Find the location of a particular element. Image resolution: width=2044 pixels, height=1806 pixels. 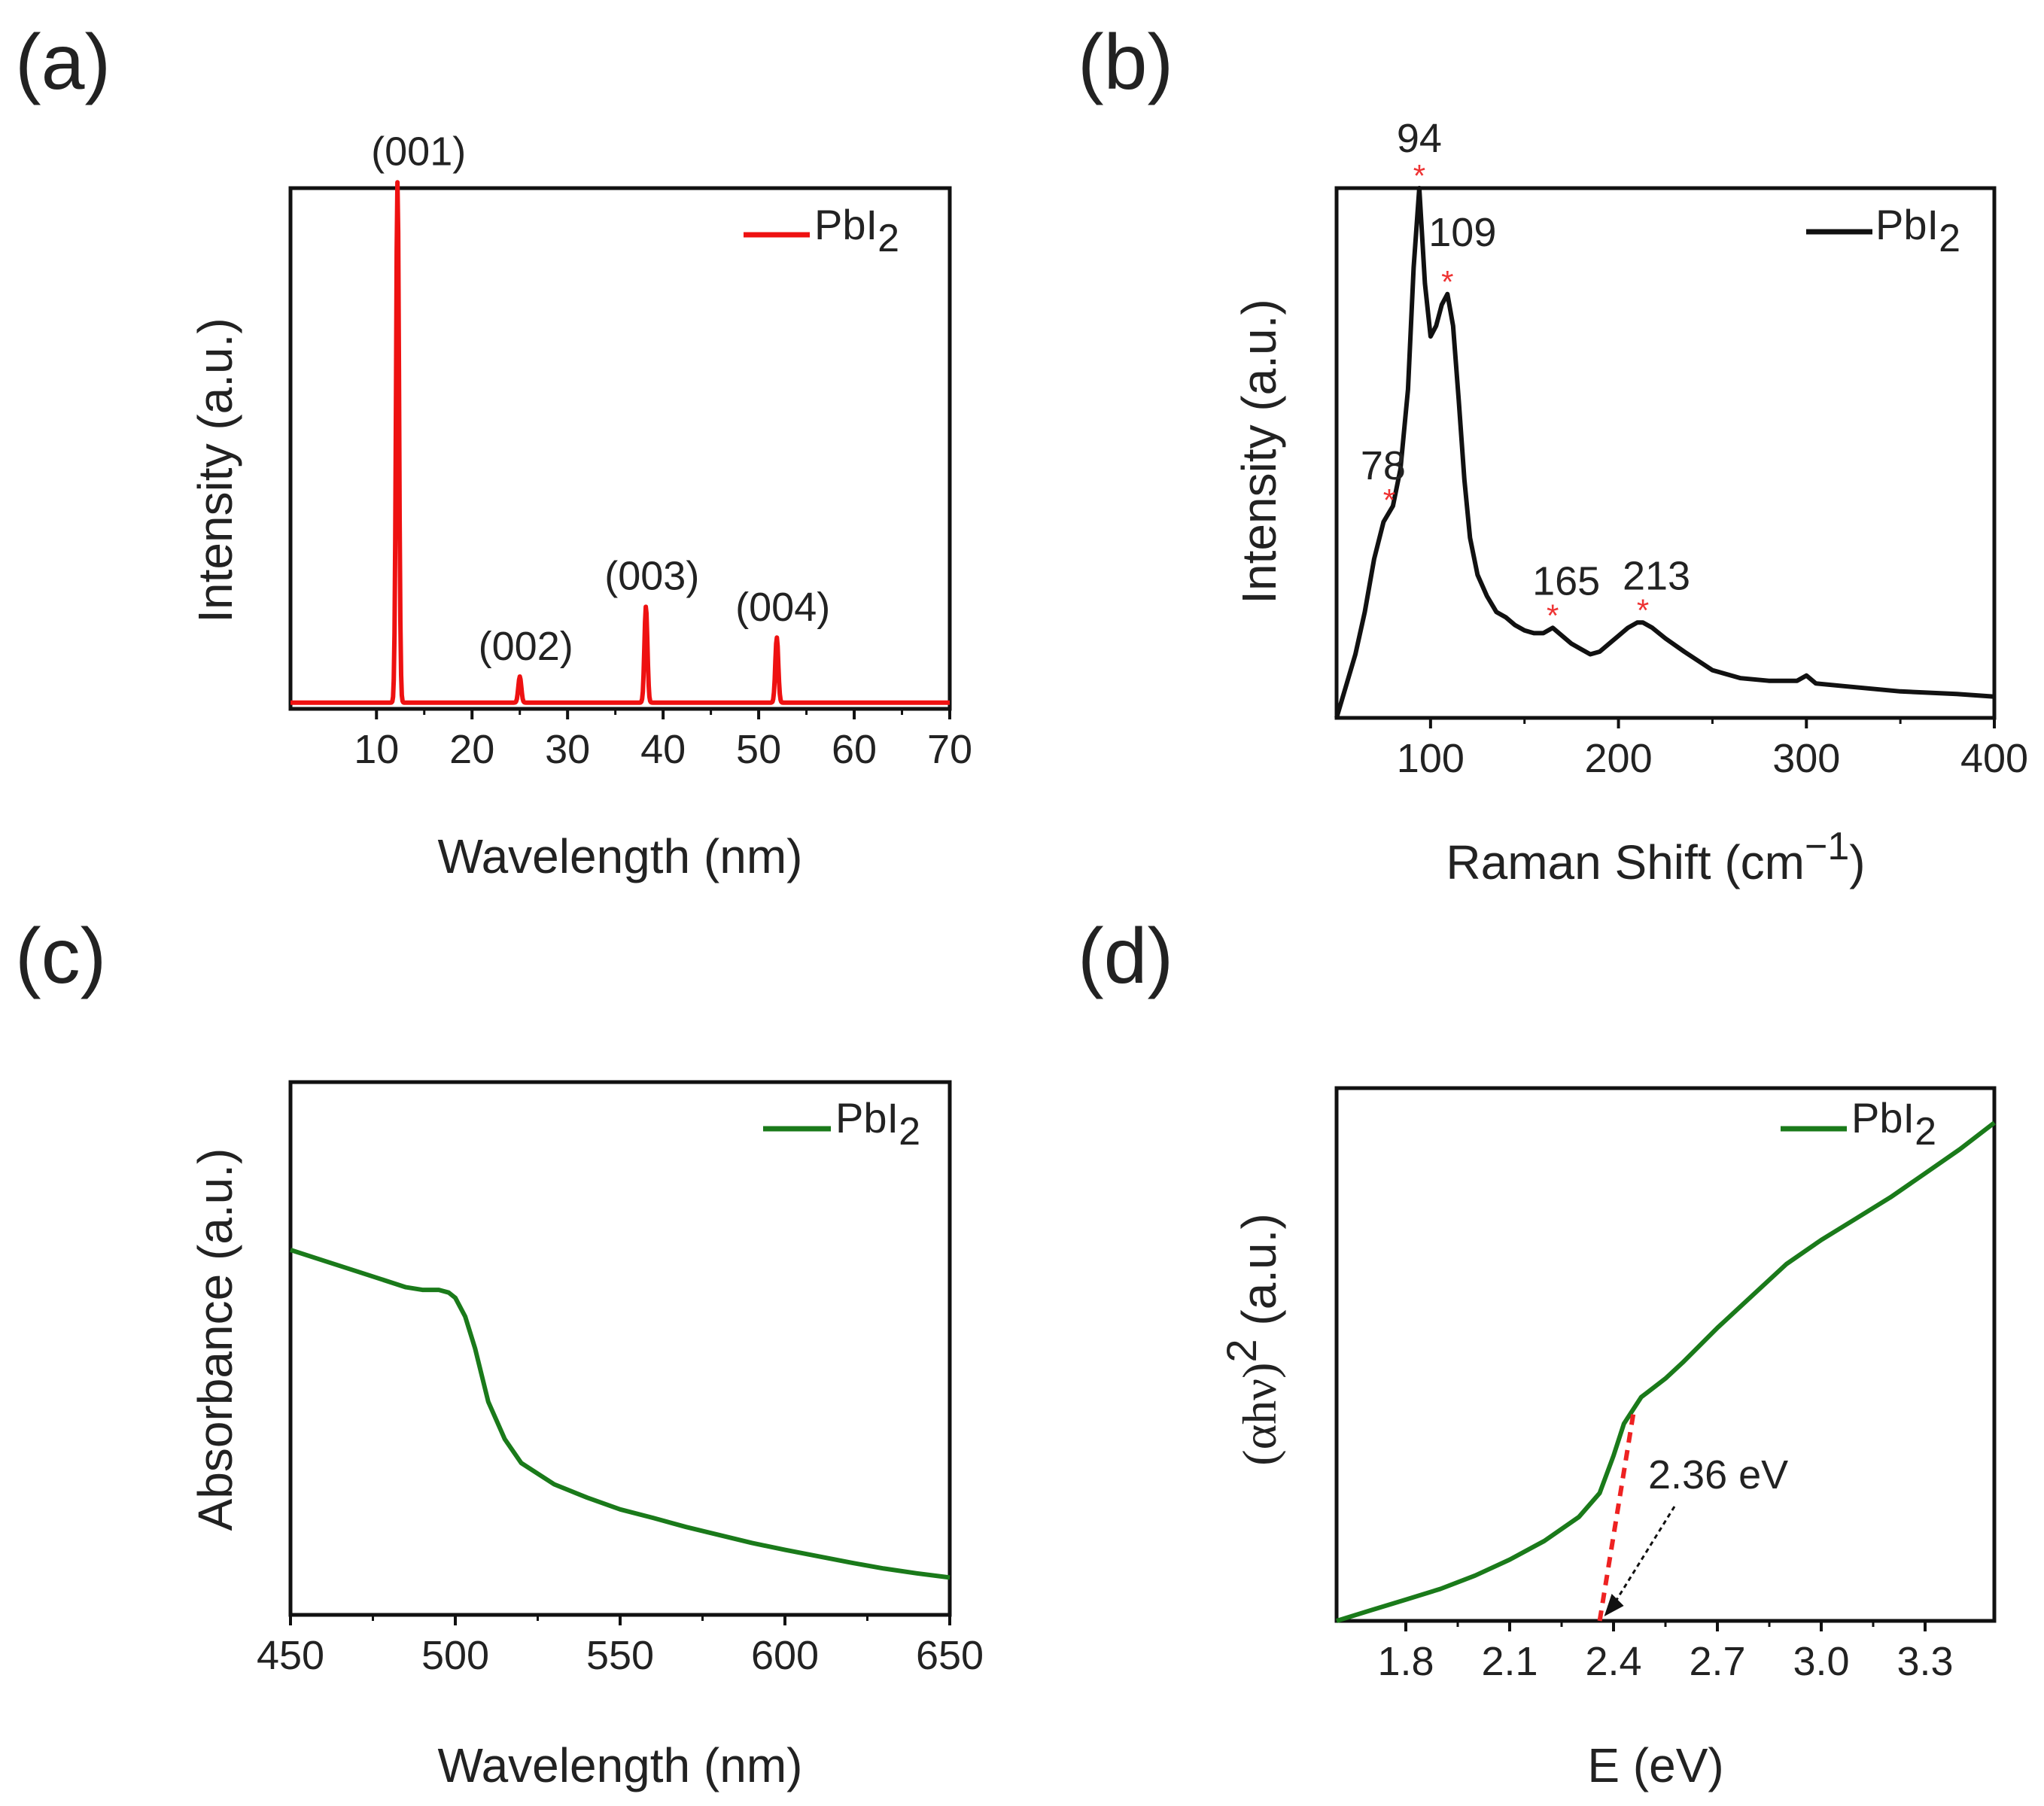

panel-d-xtick-label: 3.3 is located at coordinates (1924, 1661).